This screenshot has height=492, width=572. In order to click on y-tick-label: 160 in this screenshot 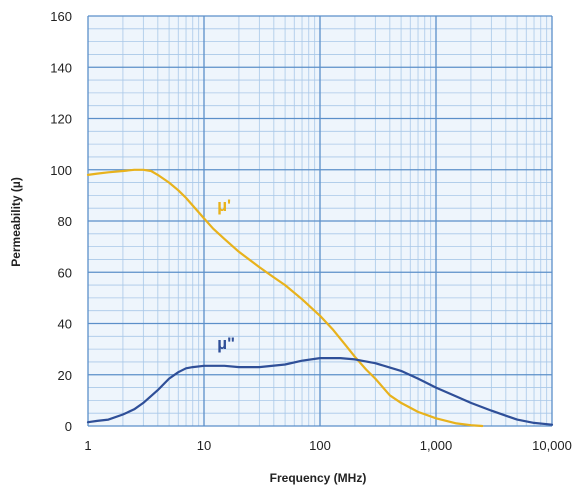, I will do `click(61, 16)`.